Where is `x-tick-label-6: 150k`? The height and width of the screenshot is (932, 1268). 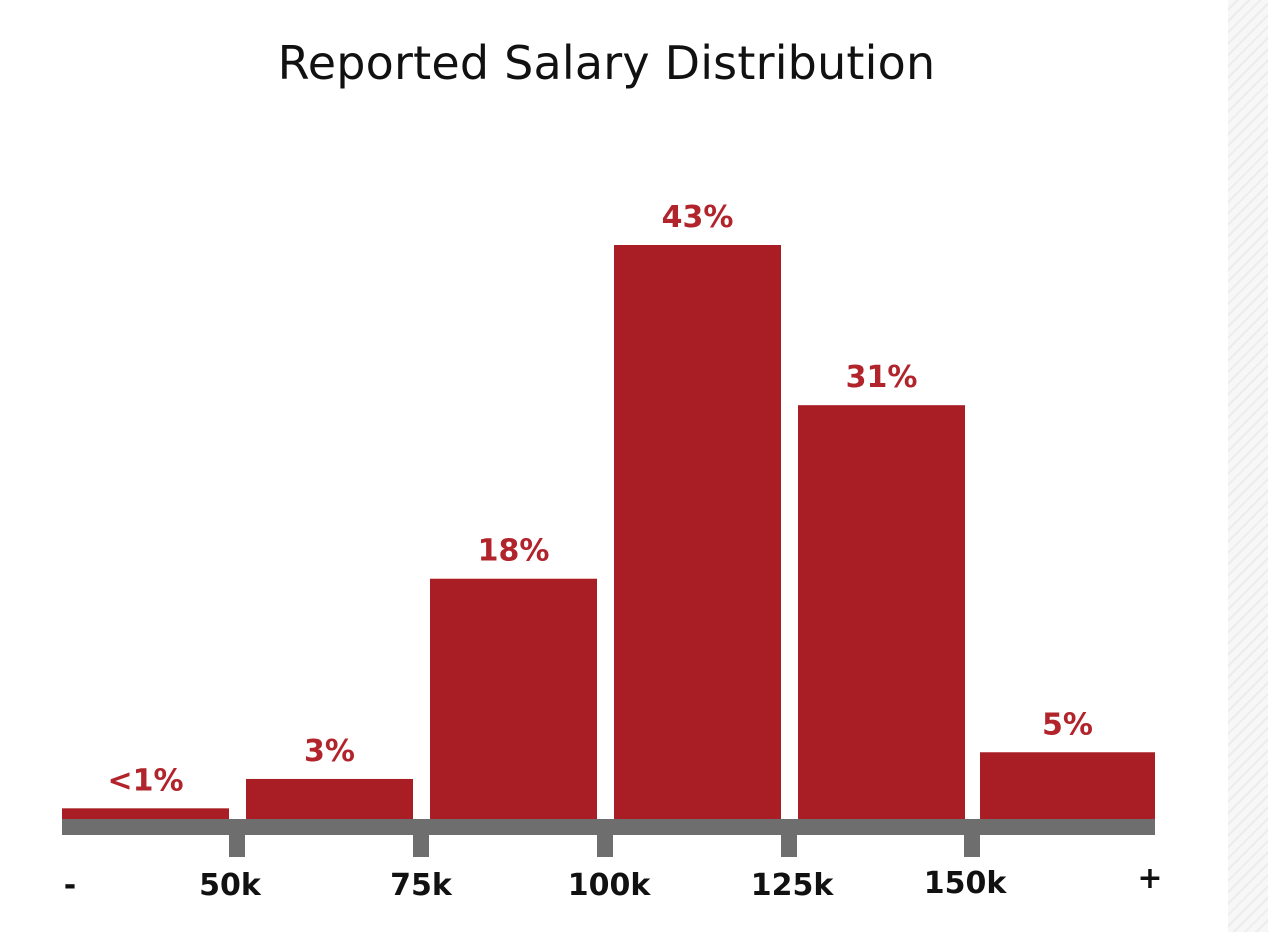 x-tick-label-6: 150k is located at coordinates (966, 883).